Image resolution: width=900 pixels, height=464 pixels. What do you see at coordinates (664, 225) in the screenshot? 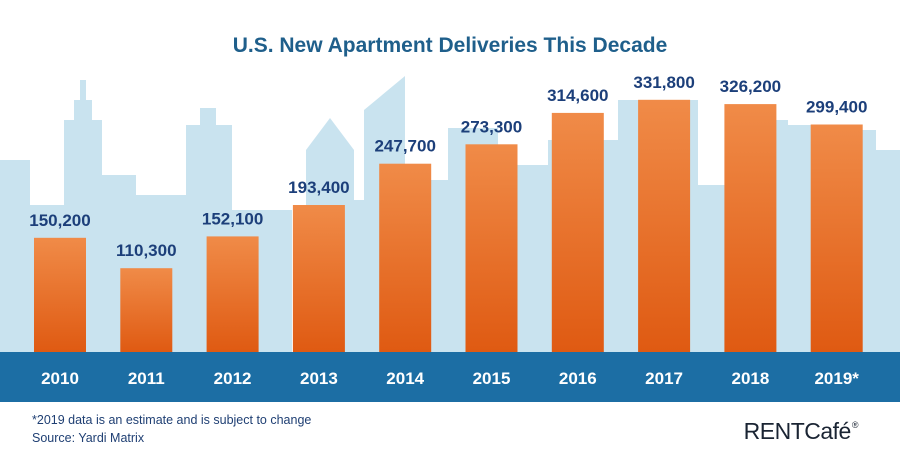
I see `bar-2017` at bounding box center [664, 225].